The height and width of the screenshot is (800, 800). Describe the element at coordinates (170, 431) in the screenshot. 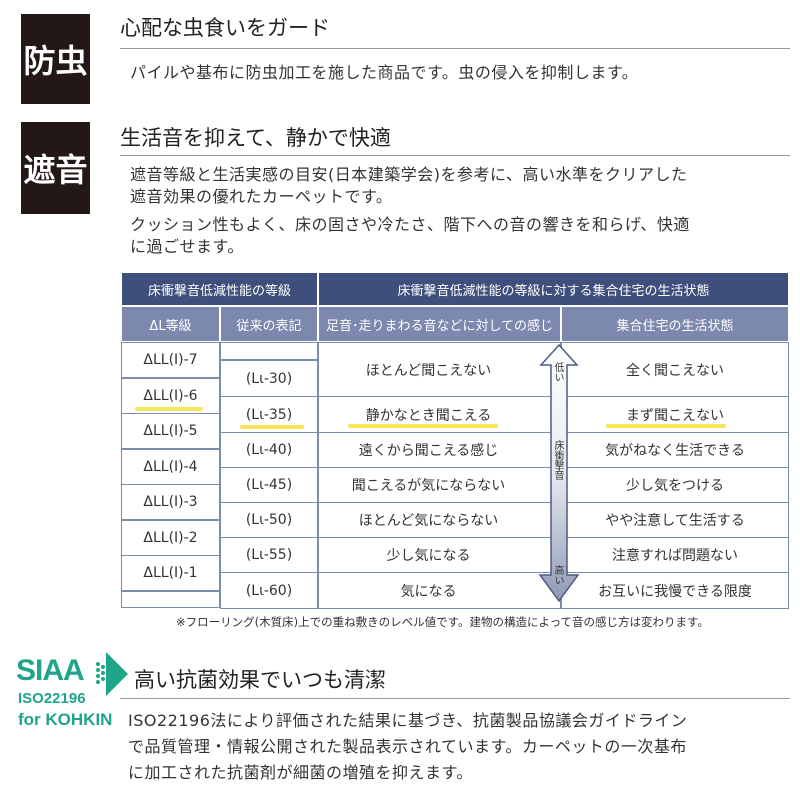

I see `grade-cell: ΔLL(I)-5` at that location.